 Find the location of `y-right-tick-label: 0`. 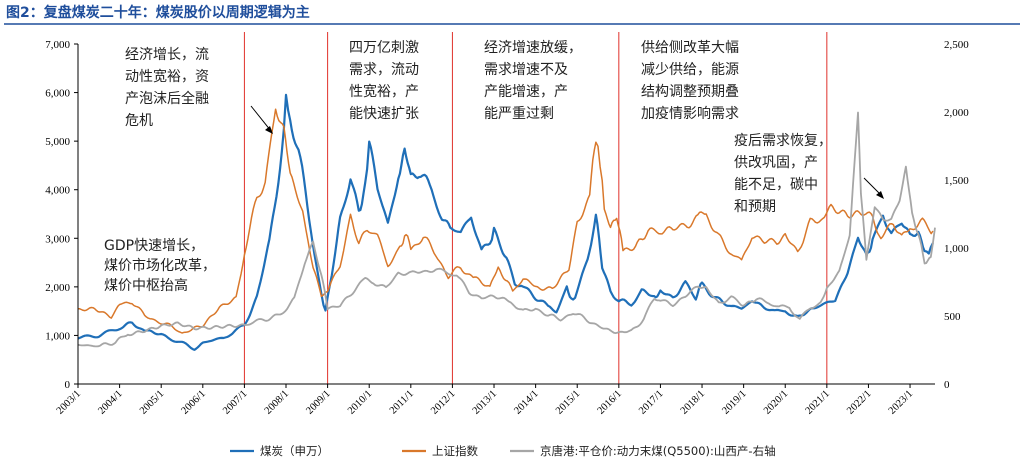

y-right-tick-label: 0 is located at coordinates (947, 385).